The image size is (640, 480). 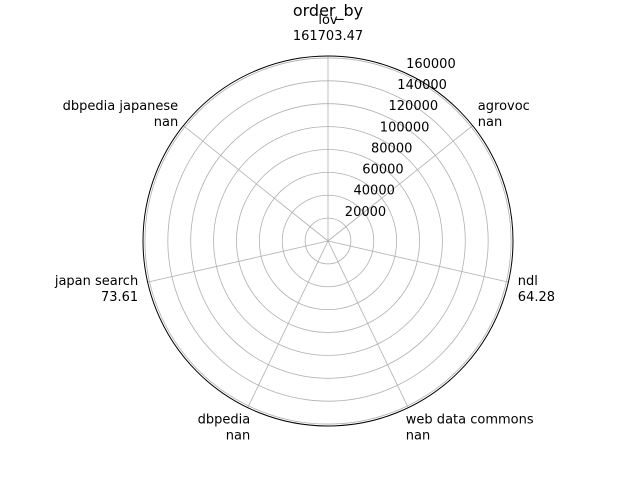 What do you see at coordinates (536, 297) in the screenshot?
I see `category-value: 64.28` at bounding box center [536, 297].